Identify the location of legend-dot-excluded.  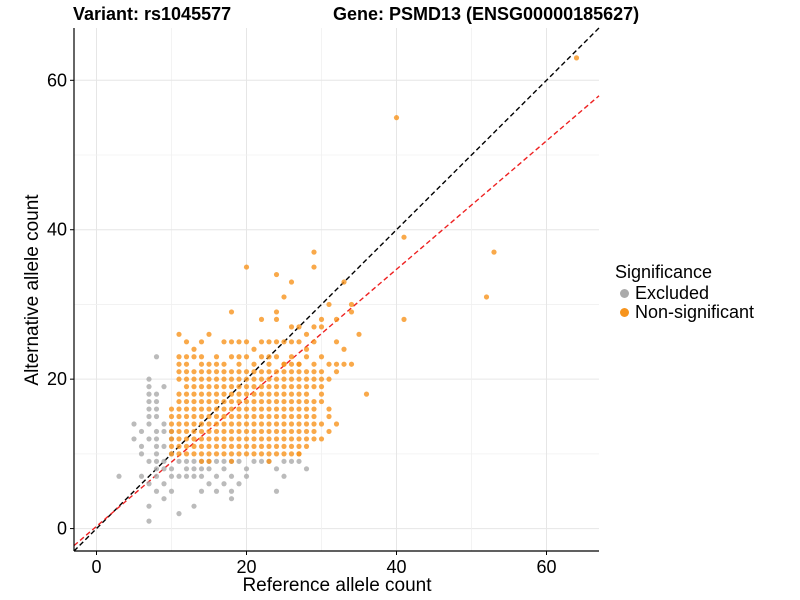
(624, 293).